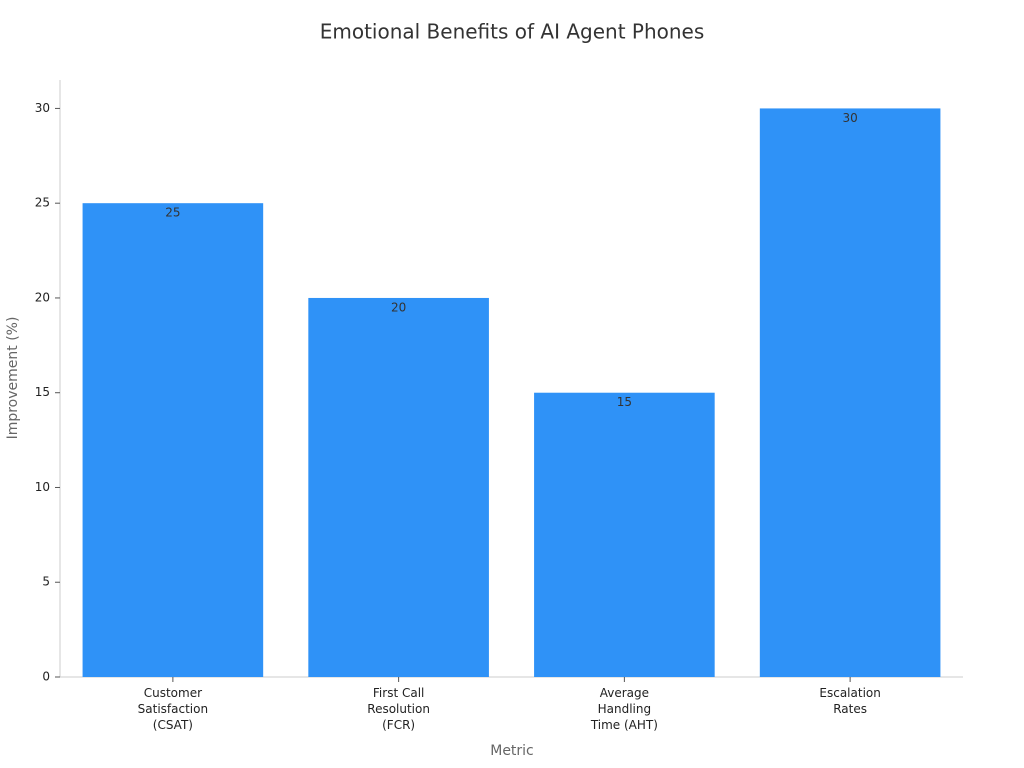  What do you see at coordinates (42, 487) in the screenshot?
I see `y-tick-label: 10` at bounding box center [42, 487].